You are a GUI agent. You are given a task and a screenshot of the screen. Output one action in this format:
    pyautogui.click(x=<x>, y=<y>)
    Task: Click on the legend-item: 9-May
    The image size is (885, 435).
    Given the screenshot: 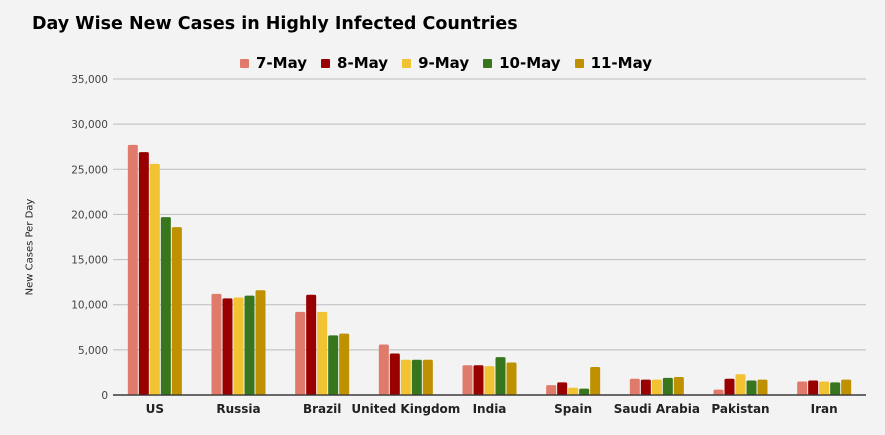 What is the action you would take?
    pyautogui.click(x=435, y=63)
    